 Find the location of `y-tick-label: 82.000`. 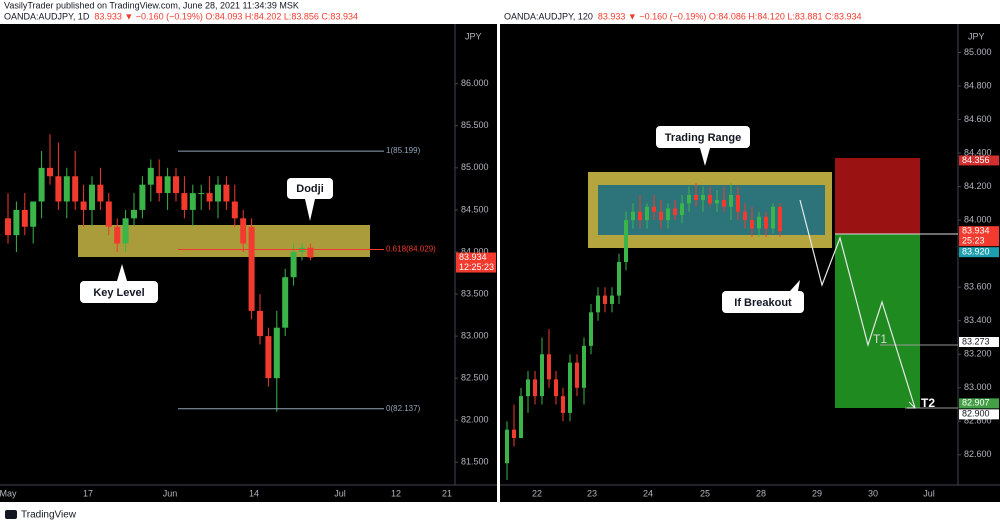

y-tick-label: 82.000 is located at coordinates (475, 420).